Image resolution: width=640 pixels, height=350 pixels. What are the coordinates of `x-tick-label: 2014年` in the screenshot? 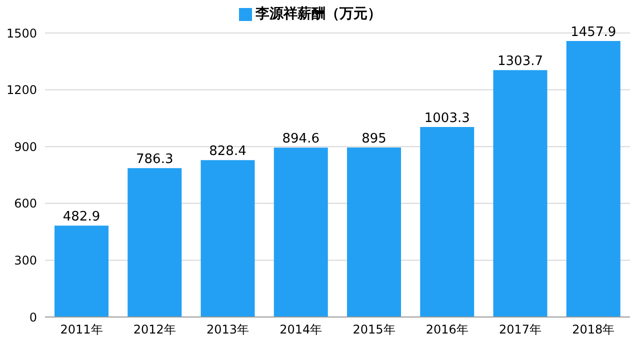 It's located at (301, 329).